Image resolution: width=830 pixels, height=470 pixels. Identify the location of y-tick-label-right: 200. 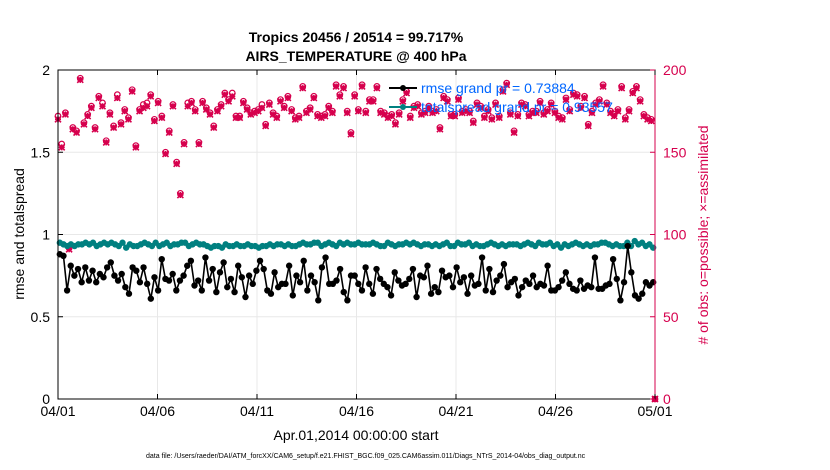
(675, 70).